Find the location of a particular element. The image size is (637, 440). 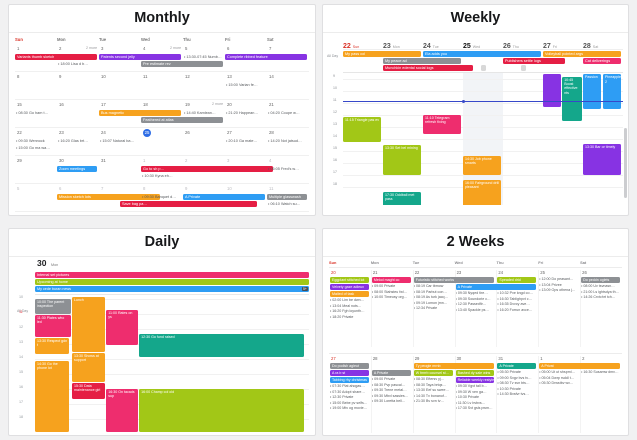

event-bar: Tabbing rhy christmas is located at coordinates (349, 380).